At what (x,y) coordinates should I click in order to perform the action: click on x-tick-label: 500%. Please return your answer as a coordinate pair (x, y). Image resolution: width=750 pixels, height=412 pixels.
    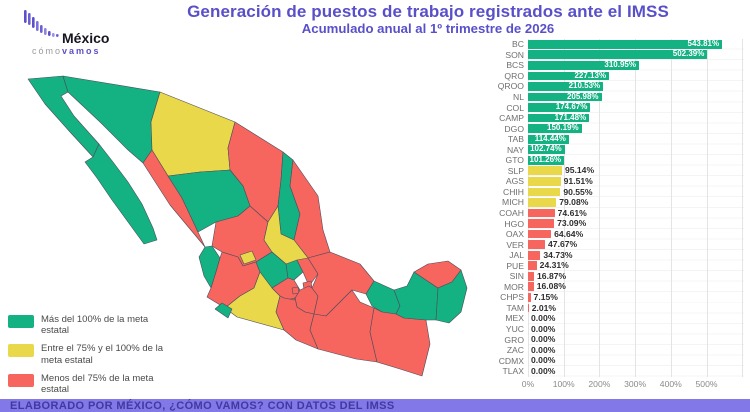
    Looking at the image, I should click on (706, 384).